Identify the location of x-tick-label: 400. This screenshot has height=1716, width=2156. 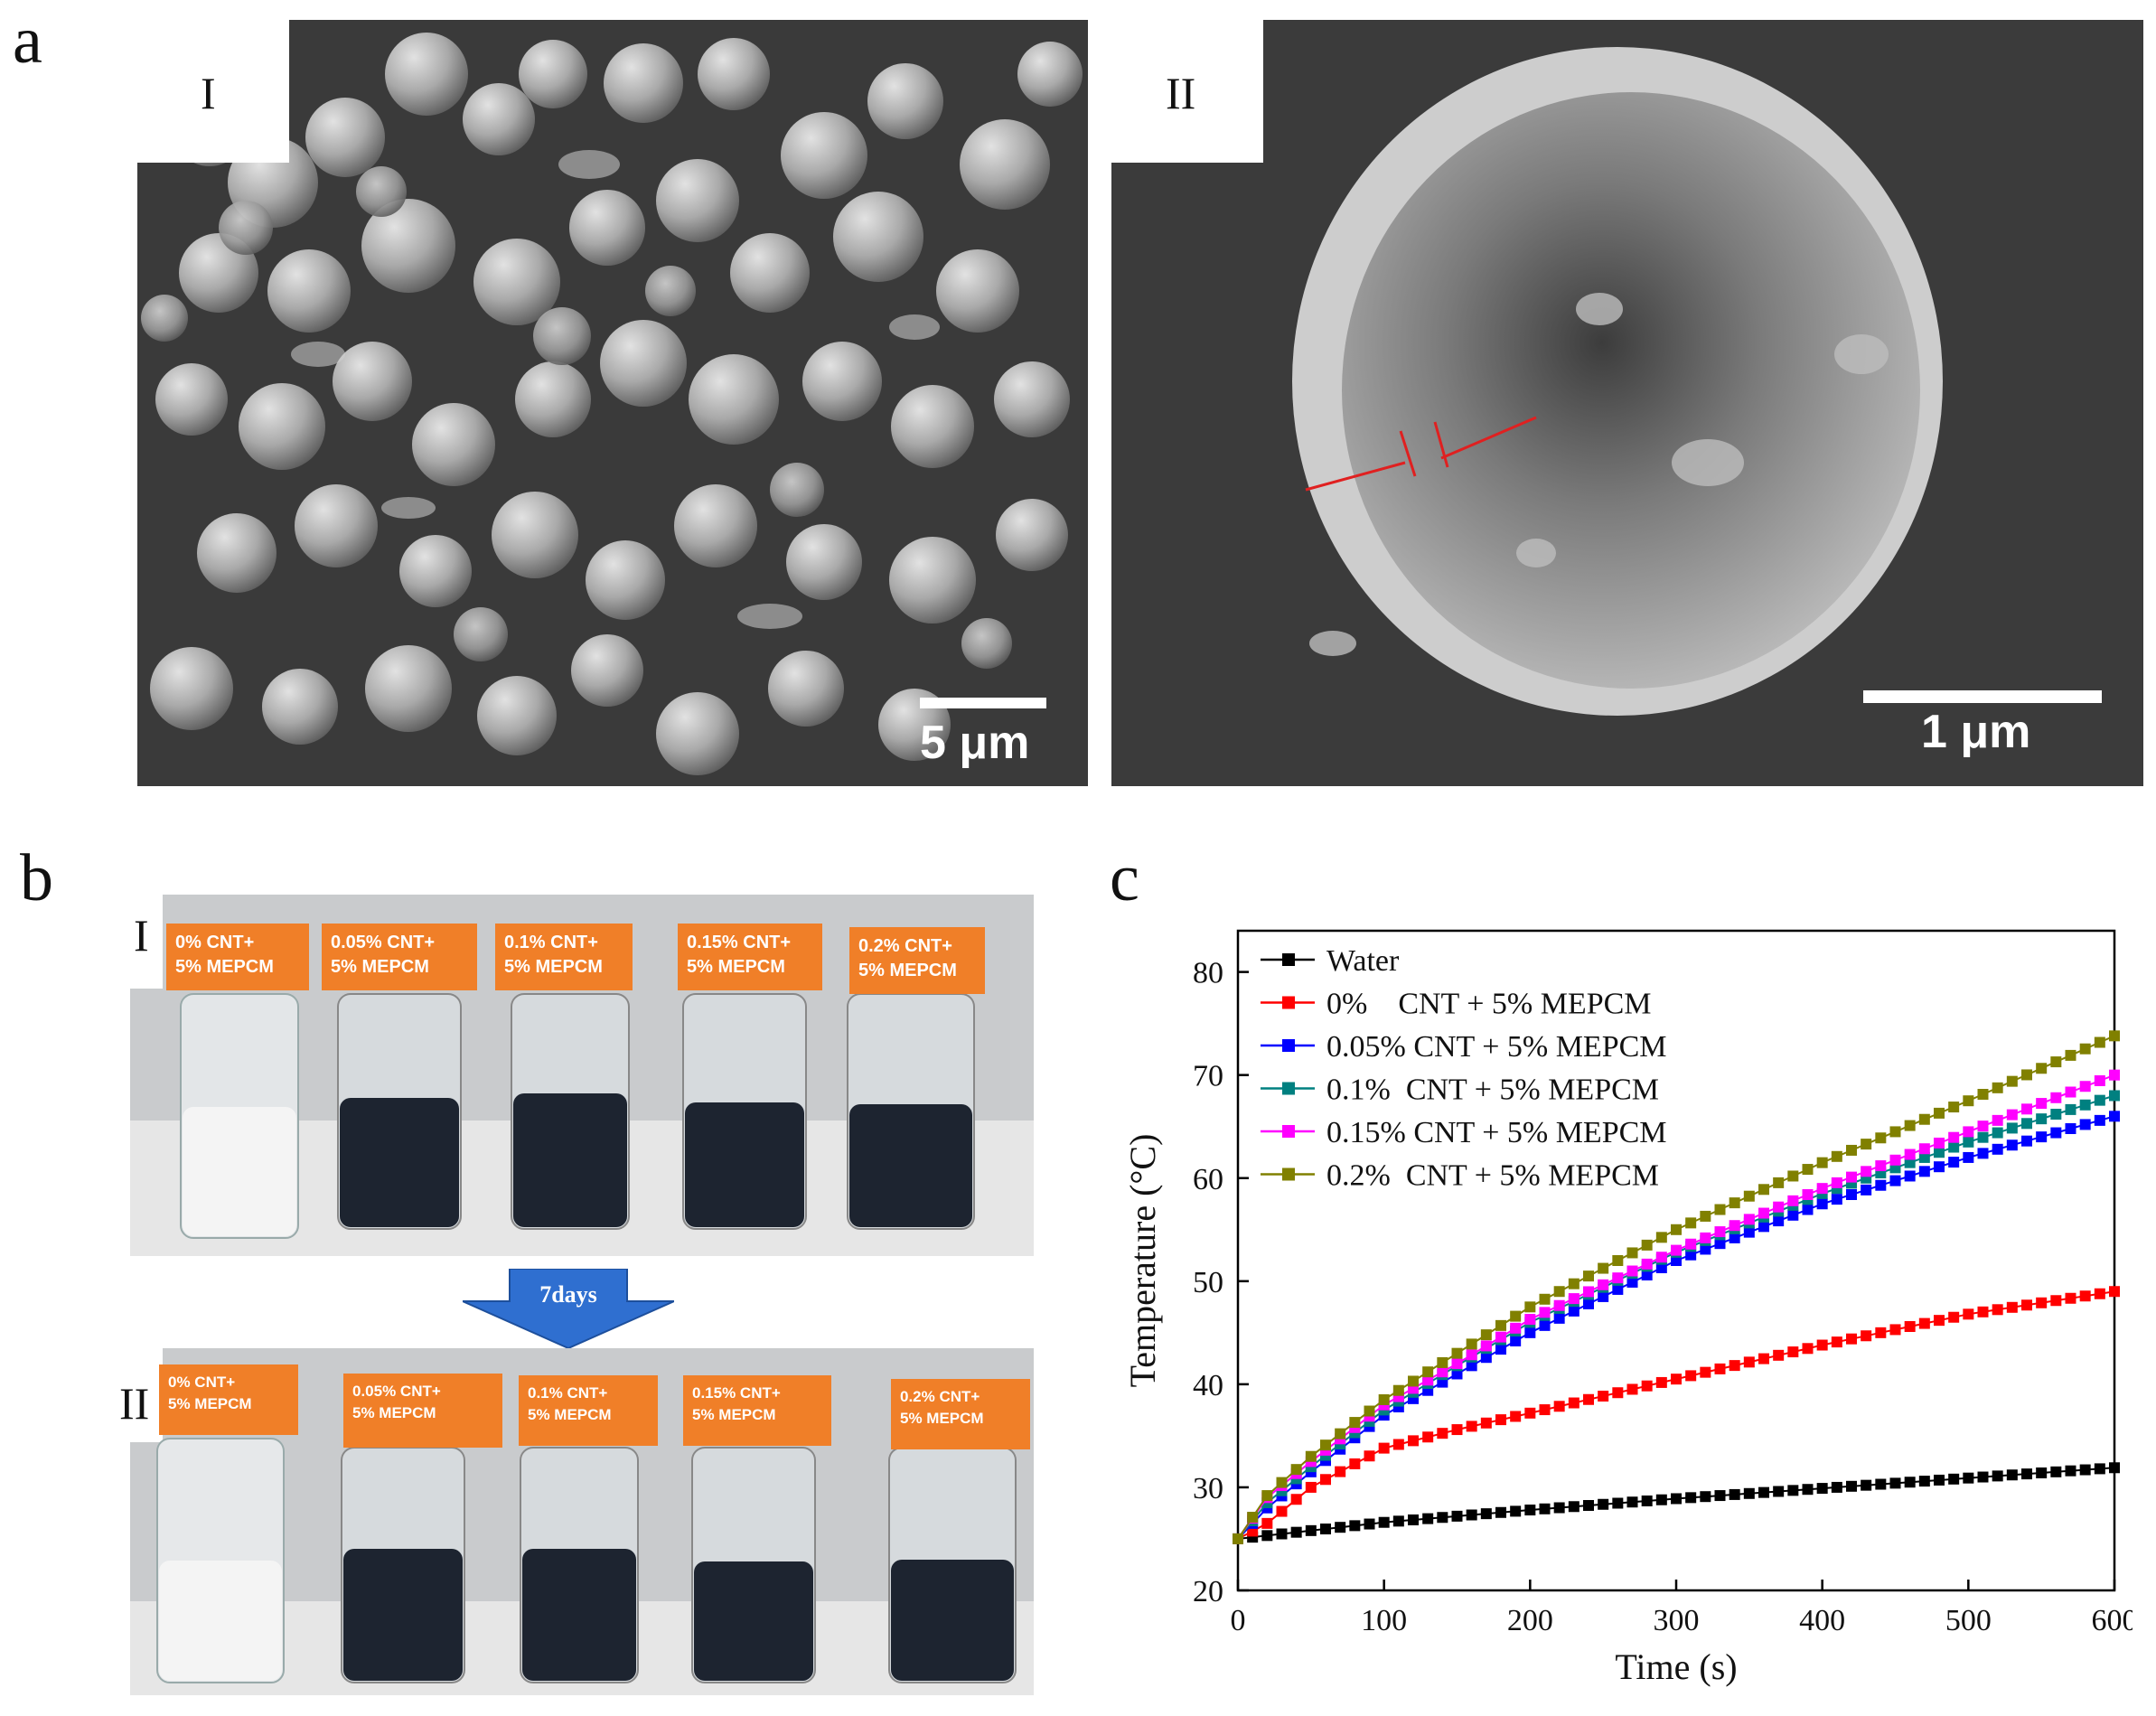
(1822, 1620).